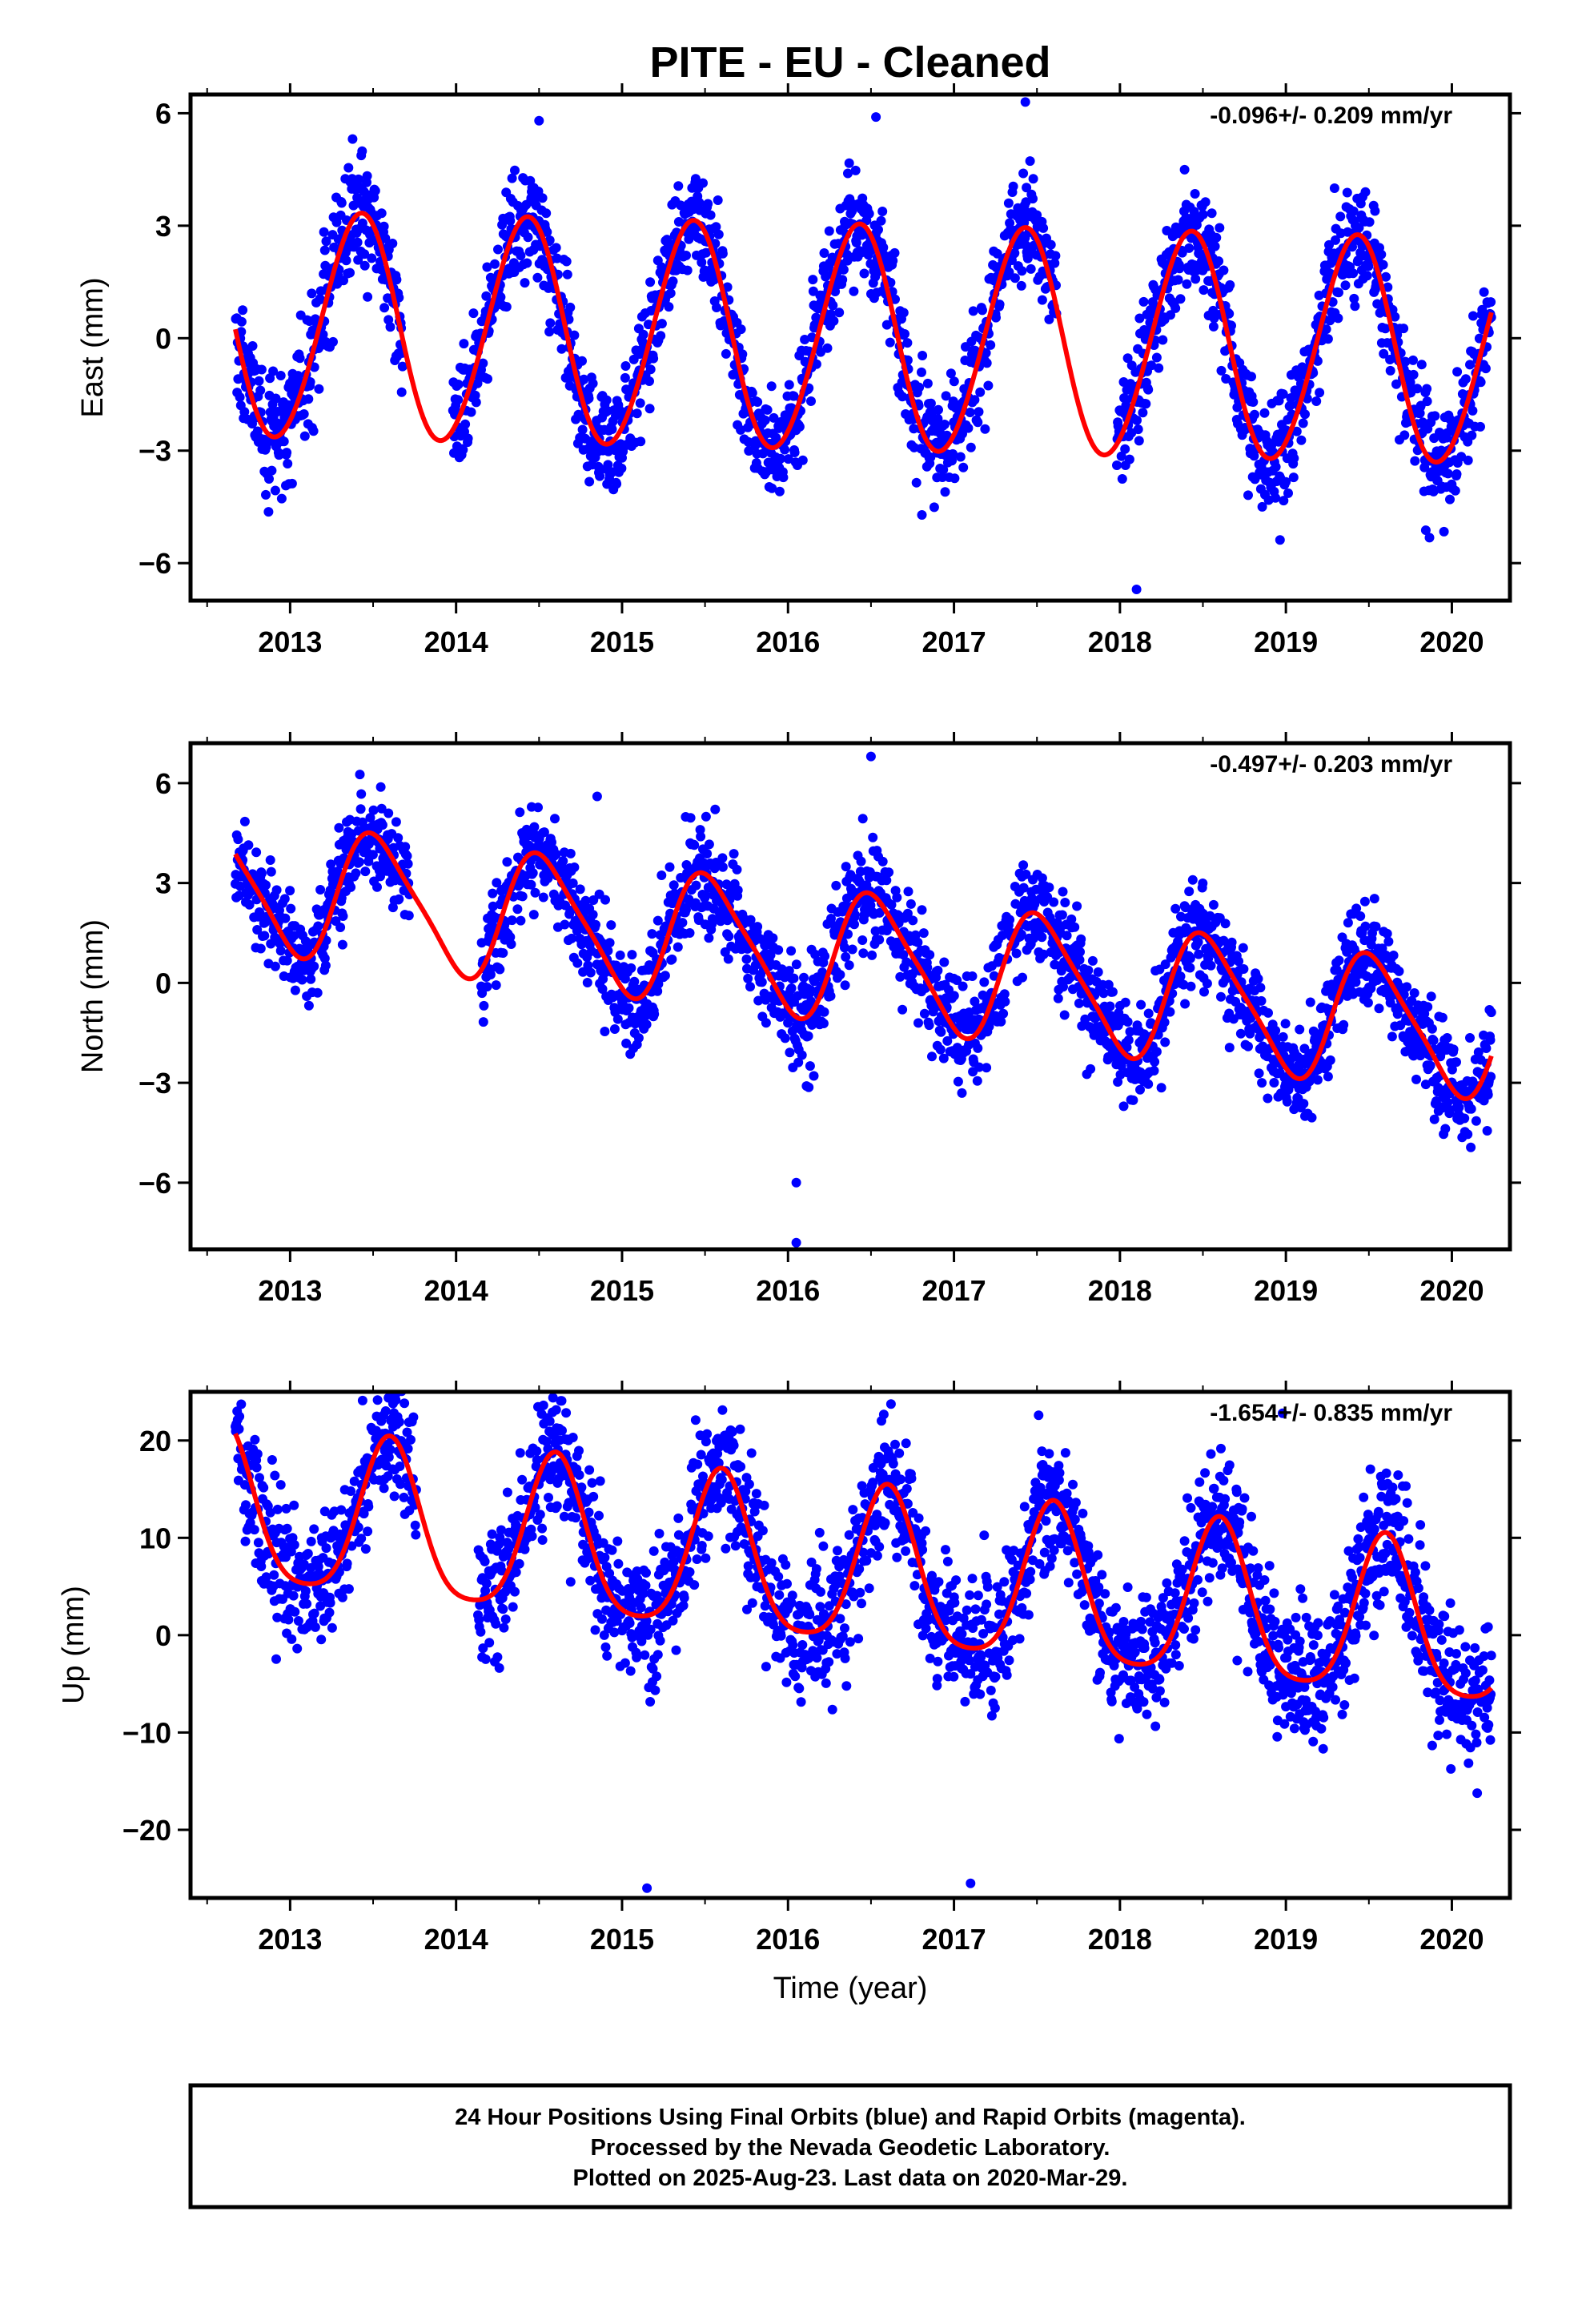  What do you see at coordinates (155, 1083) in the screenshot?
I see `y-tick-label: −3` at bounding box center [155, 1083].